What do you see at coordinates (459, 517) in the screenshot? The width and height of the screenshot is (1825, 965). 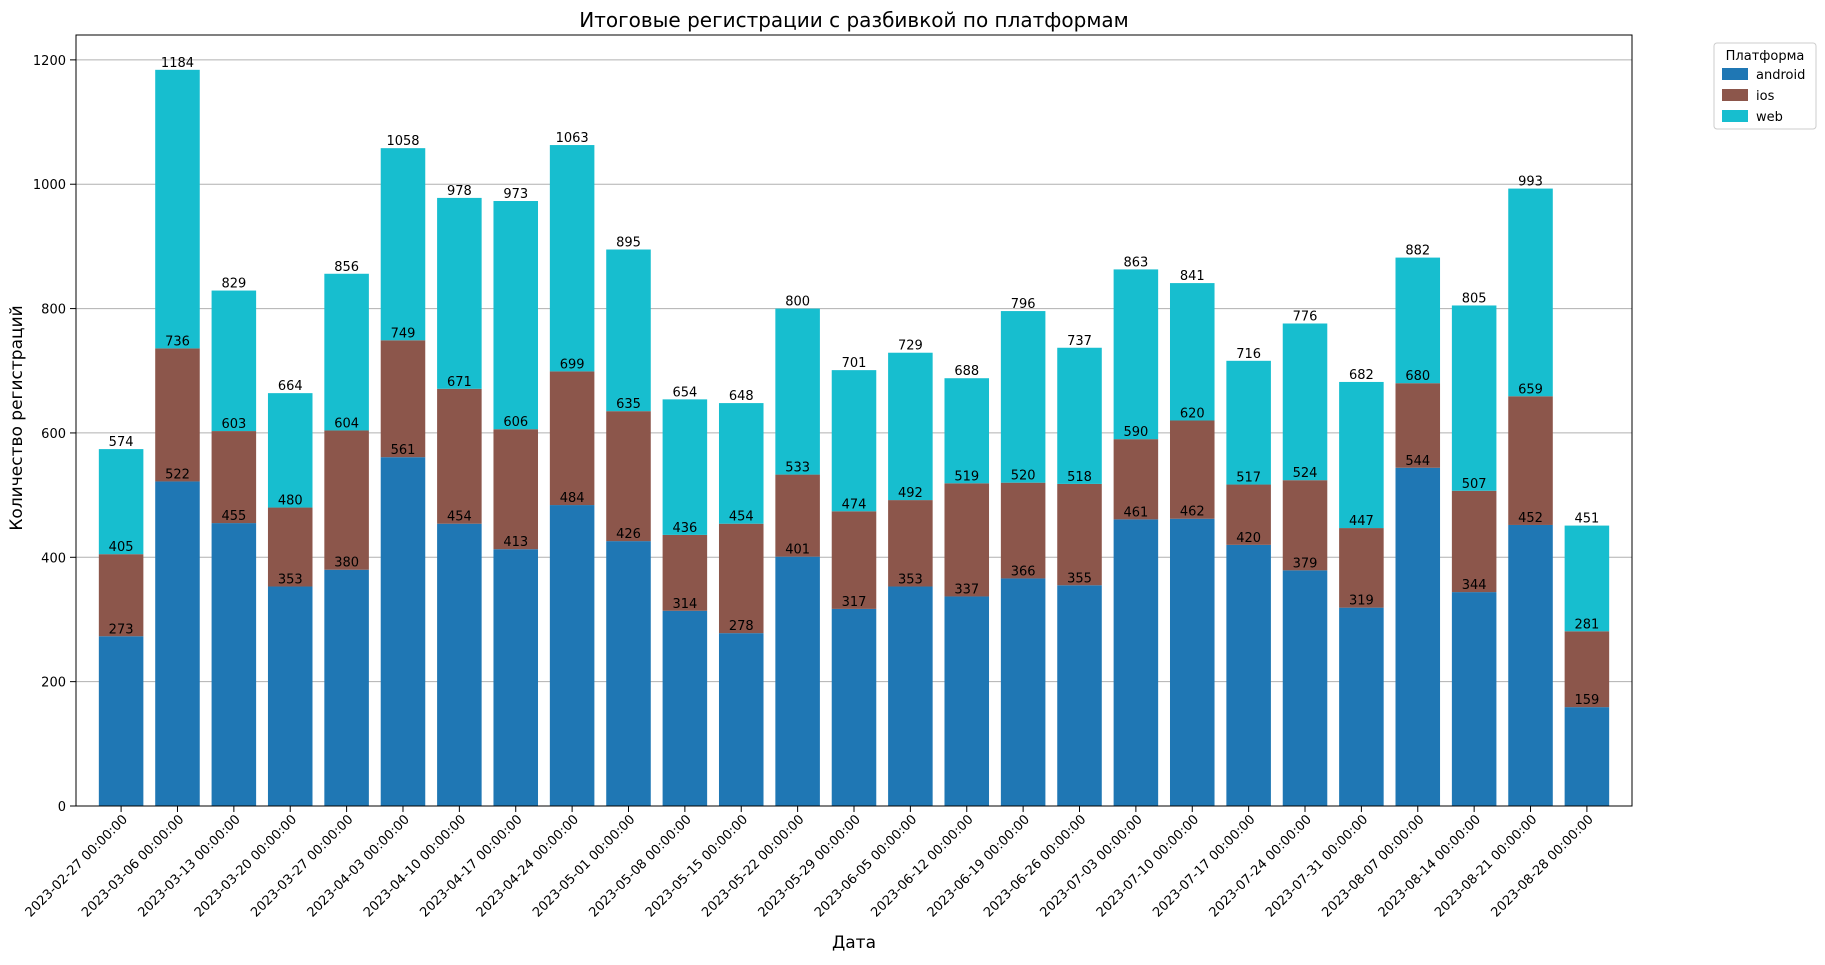 I see `data-label-android: 454` at bounding box center [459, 517].